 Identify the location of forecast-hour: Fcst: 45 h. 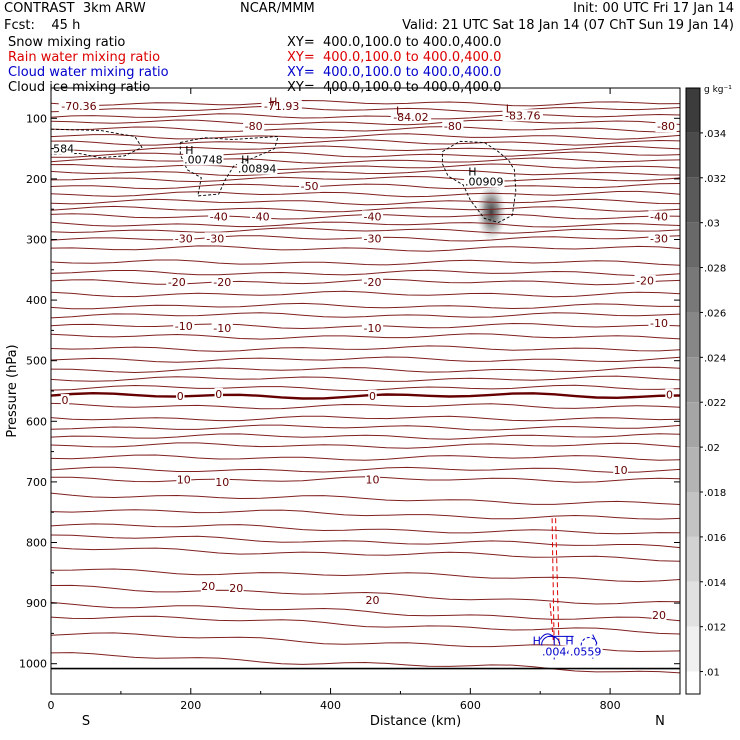
(42, 25).